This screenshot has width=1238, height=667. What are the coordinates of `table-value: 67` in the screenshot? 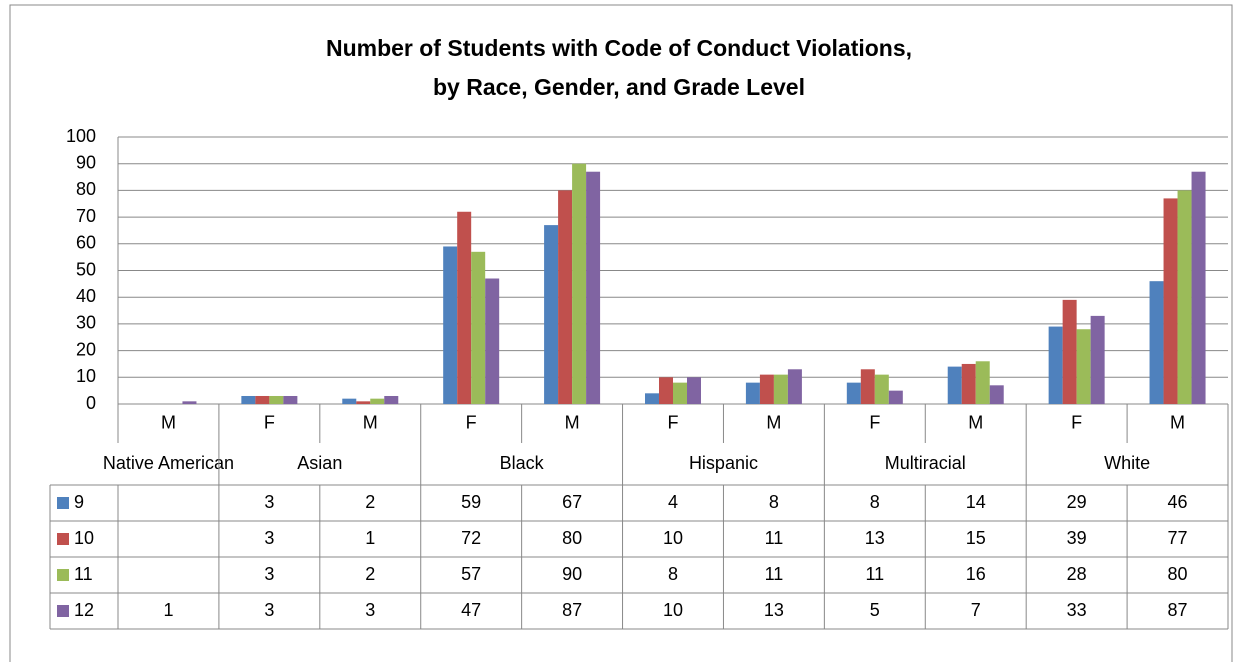 It's located at (572, 502).